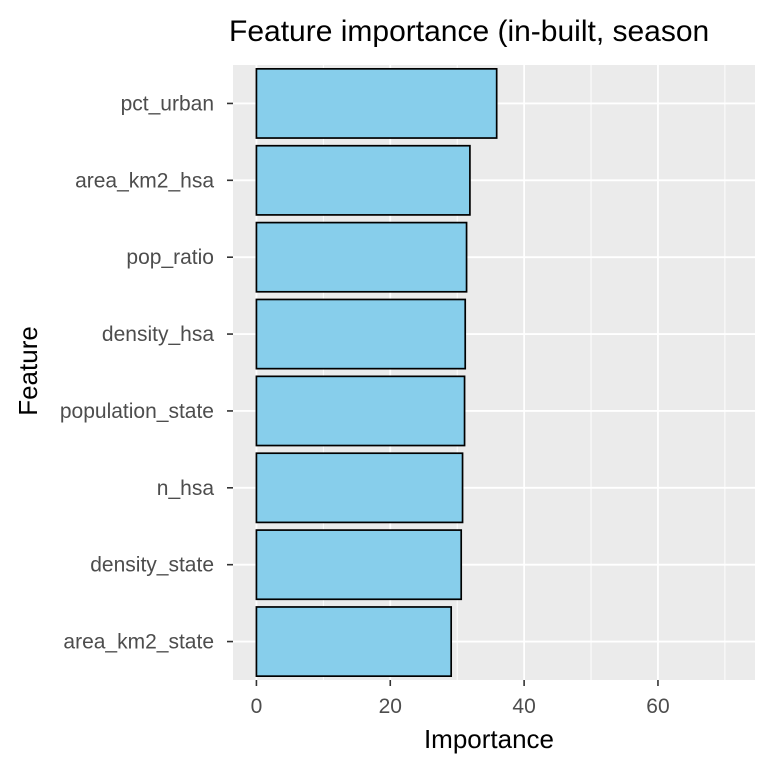  Describe the element at coordinates (363, 180) in the screenshot. I see `bar-area_km2_hsa` at that location.